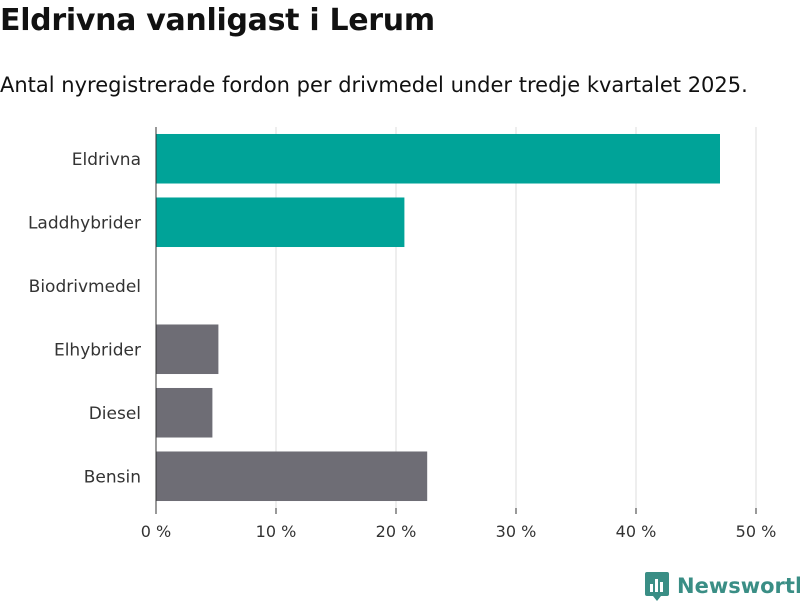  I want to click on category-label: Elhybrider, so click(97, 350).